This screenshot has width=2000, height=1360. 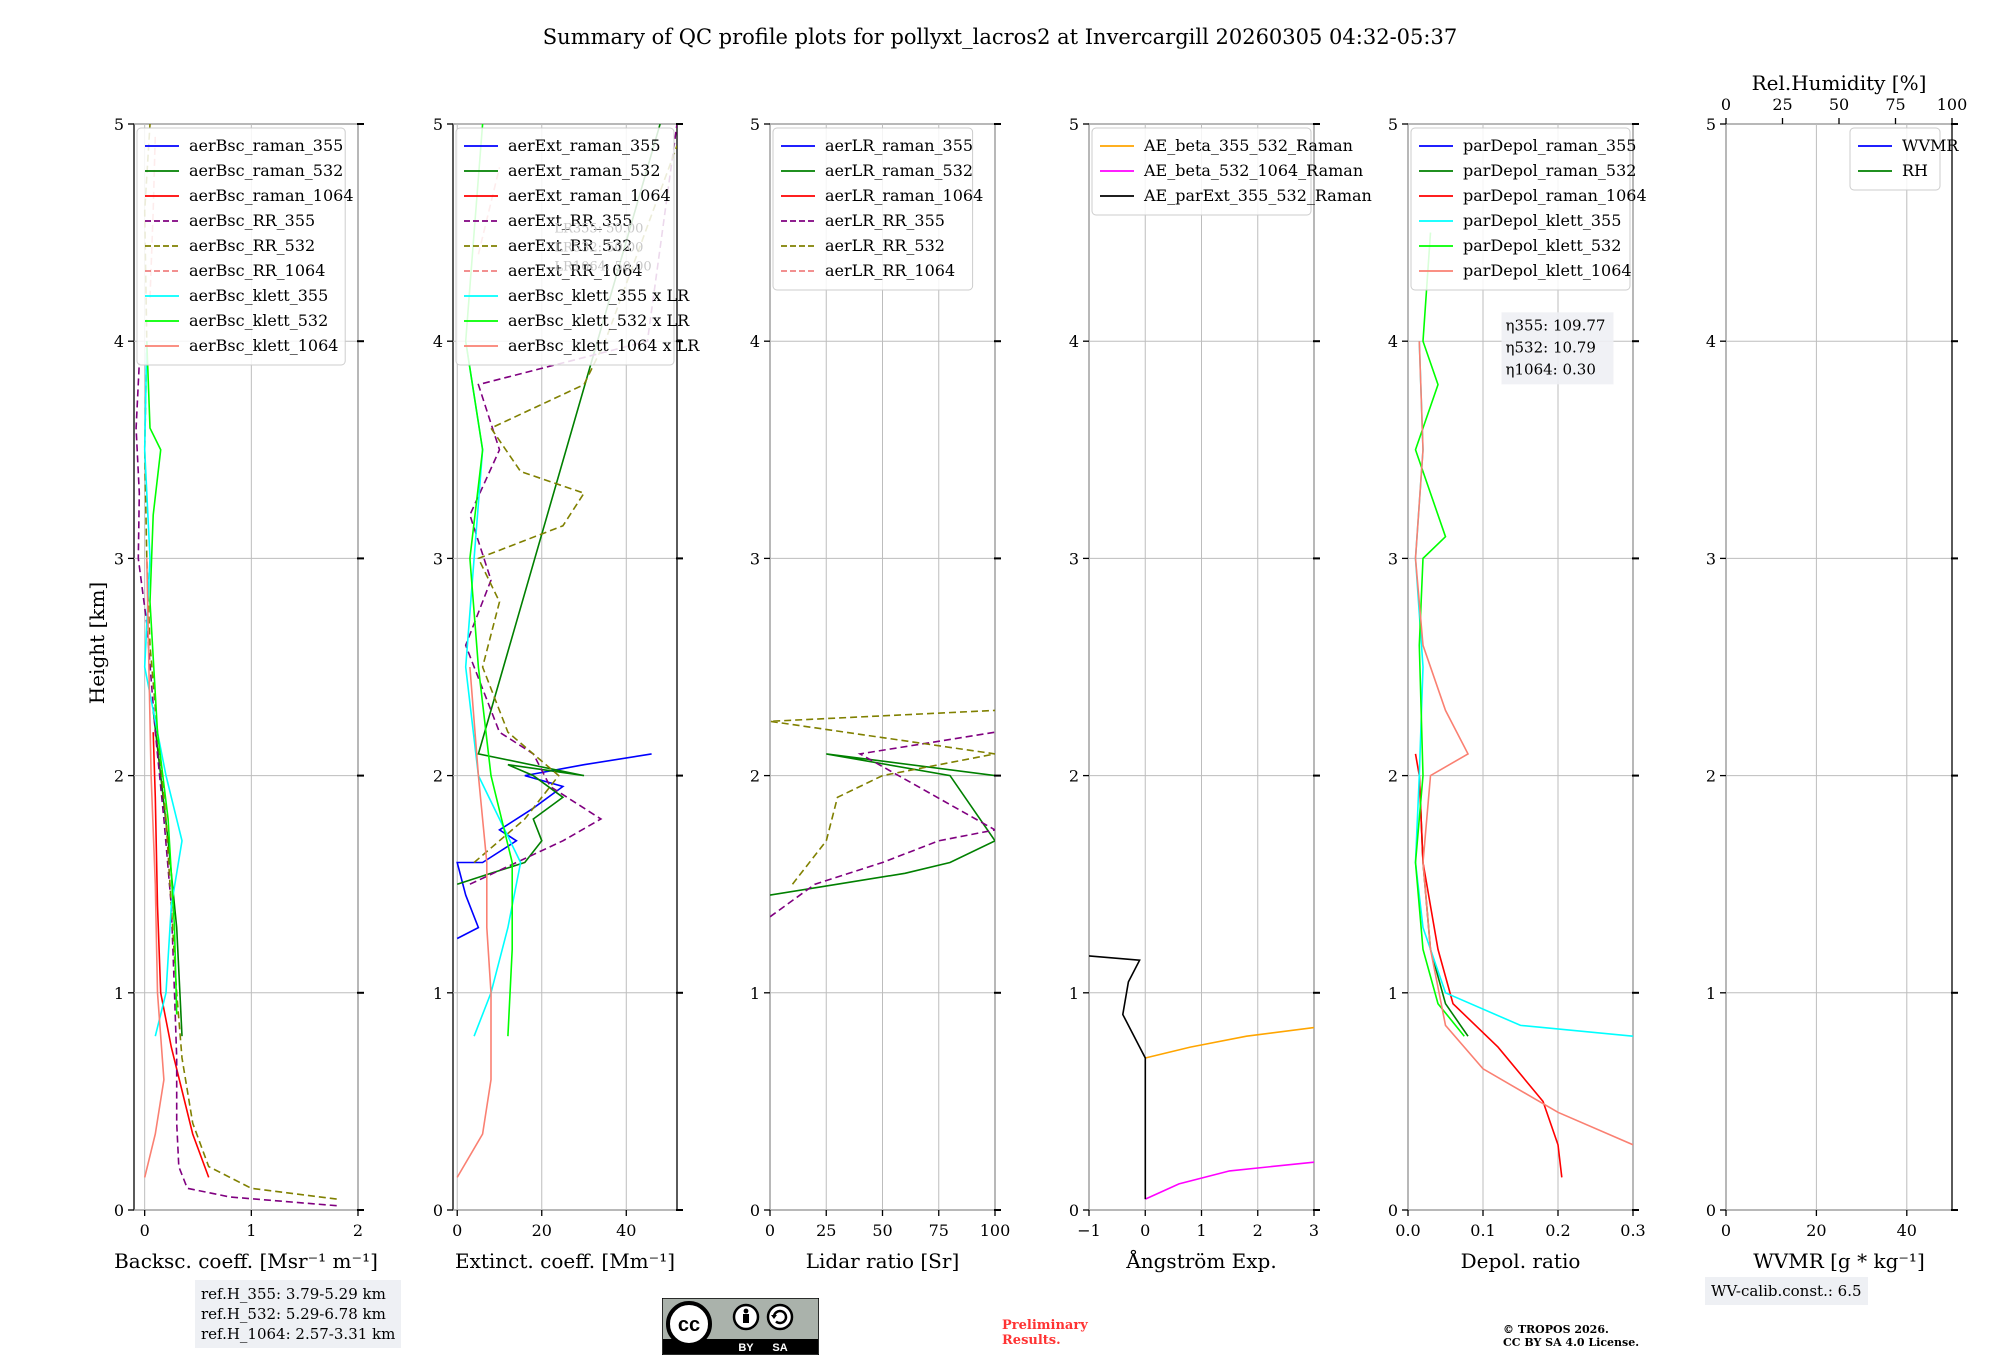 What do you see at coordinates (598, 248) in the screenshot?
I see `lidar-ratio-annotation: LR532: 50.00` at bounding box center [598, 248].